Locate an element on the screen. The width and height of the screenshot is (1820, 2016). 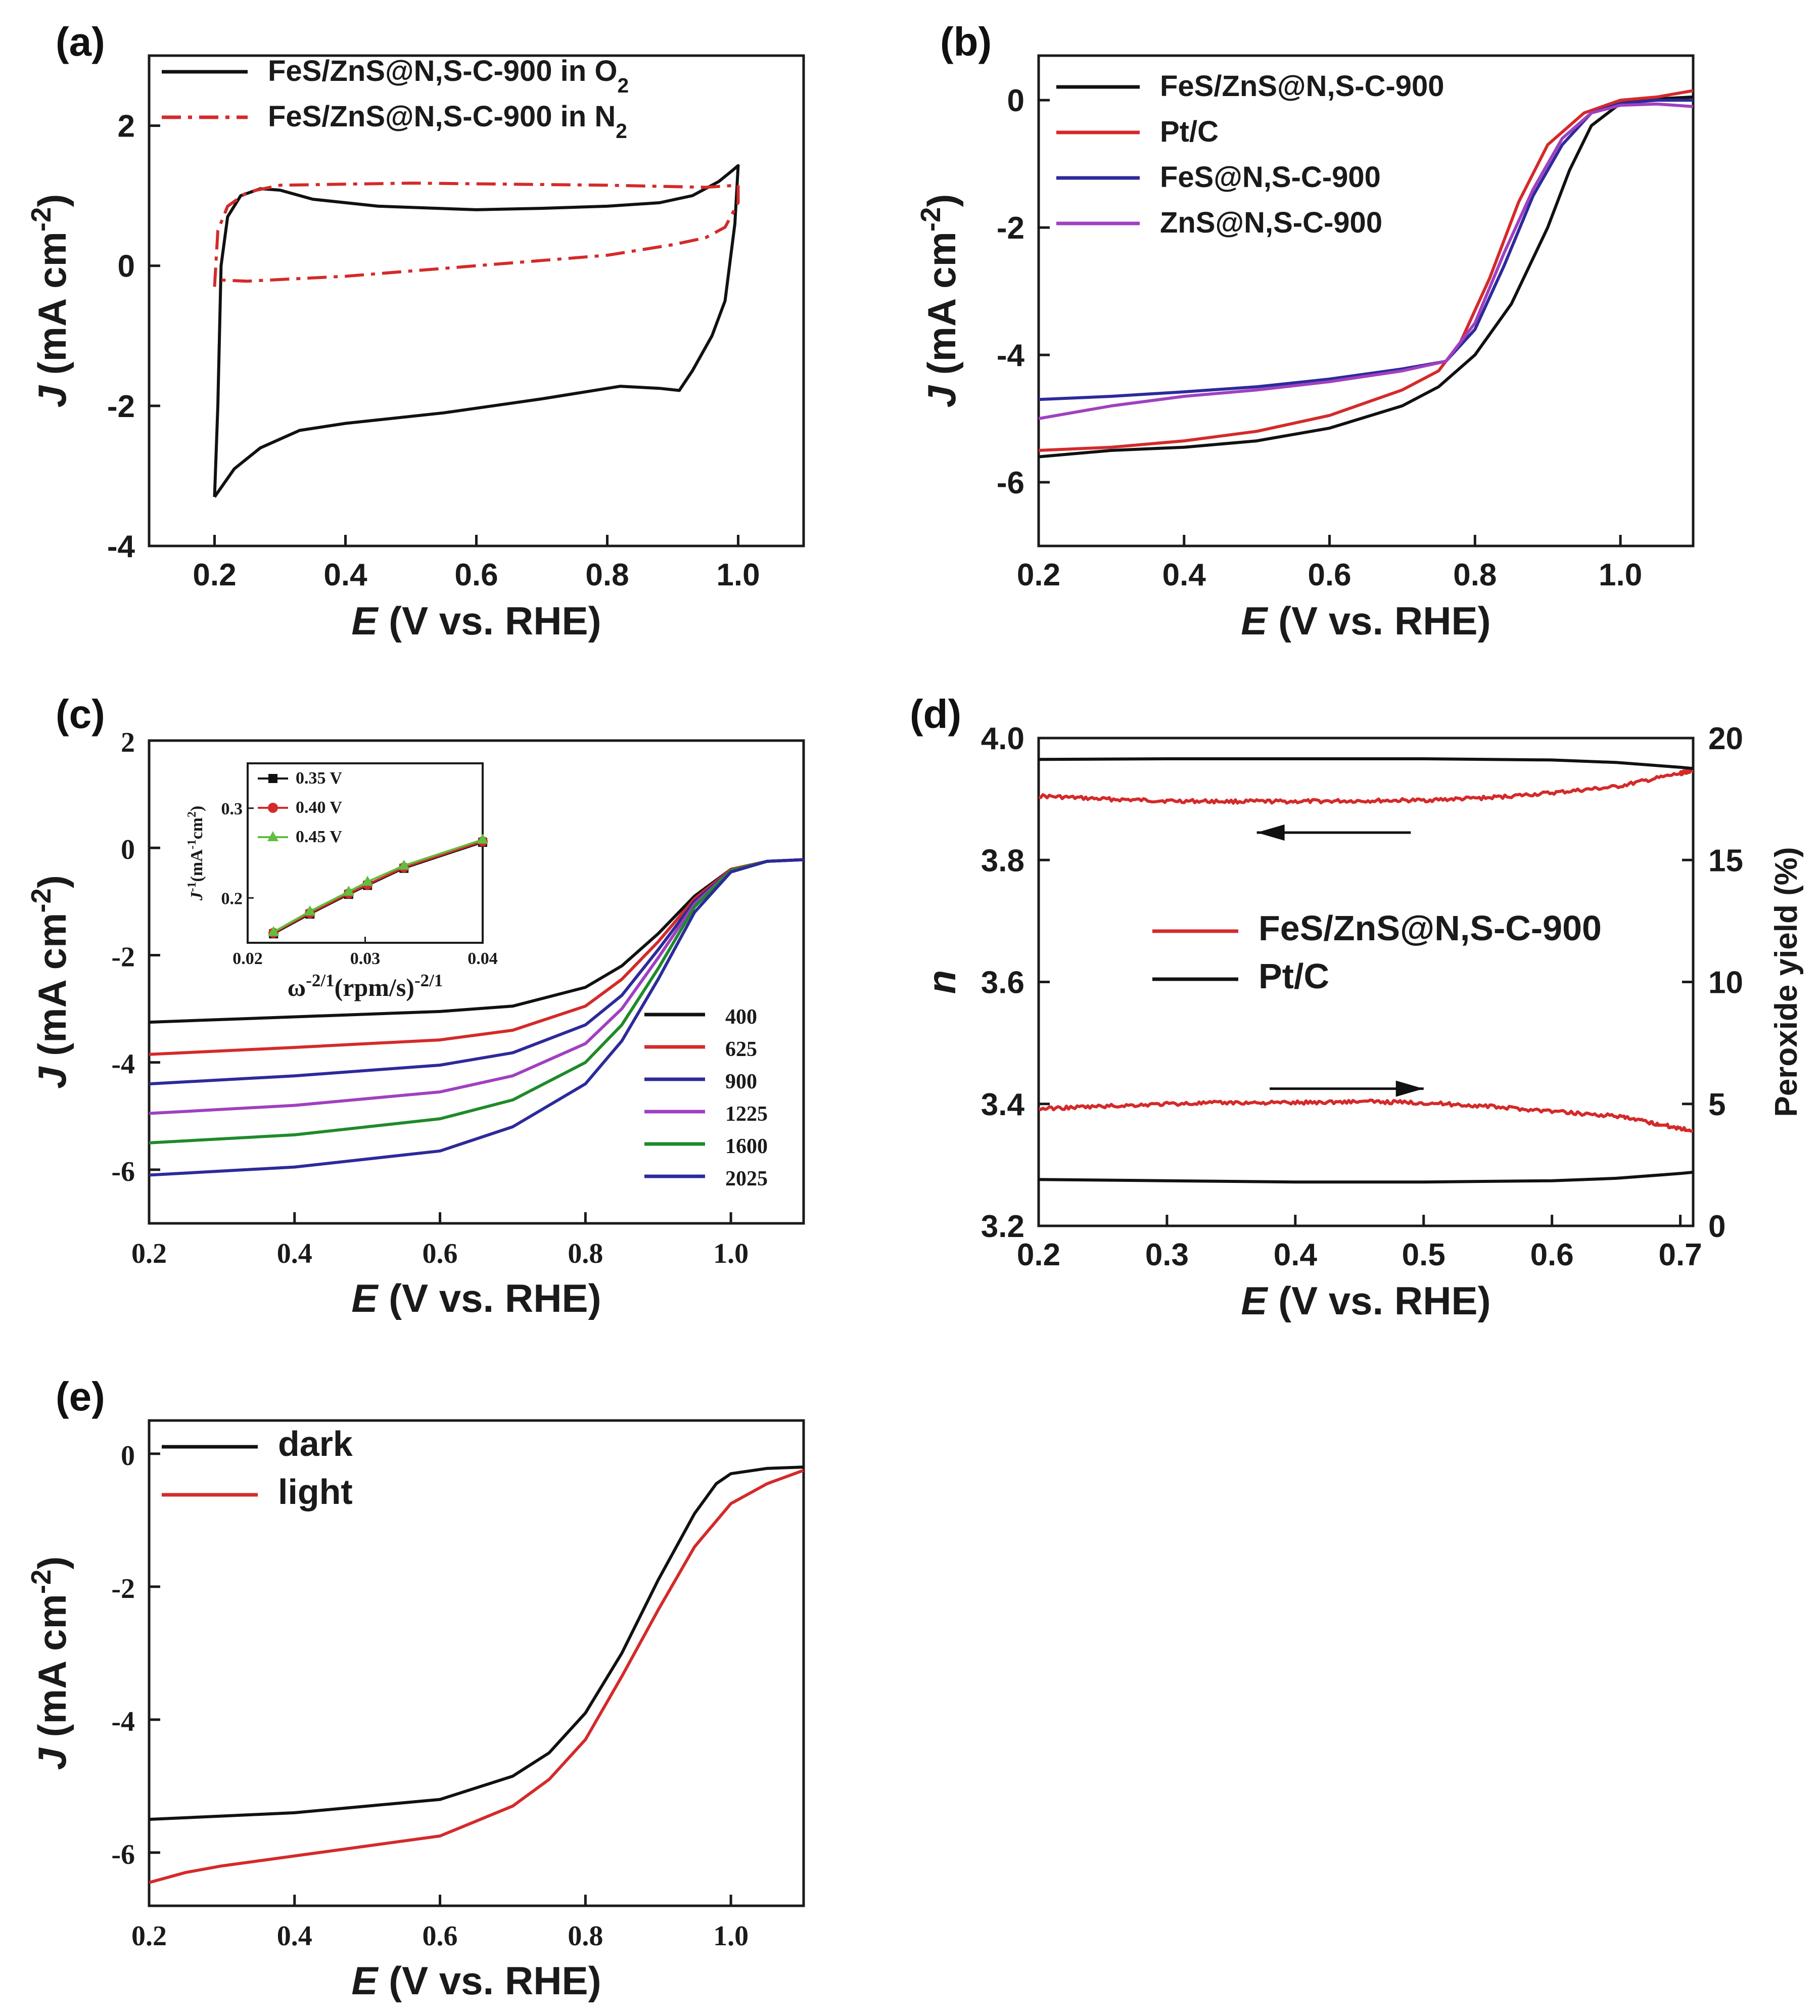
inset-legend-marker is located at coordinates (272, 779).